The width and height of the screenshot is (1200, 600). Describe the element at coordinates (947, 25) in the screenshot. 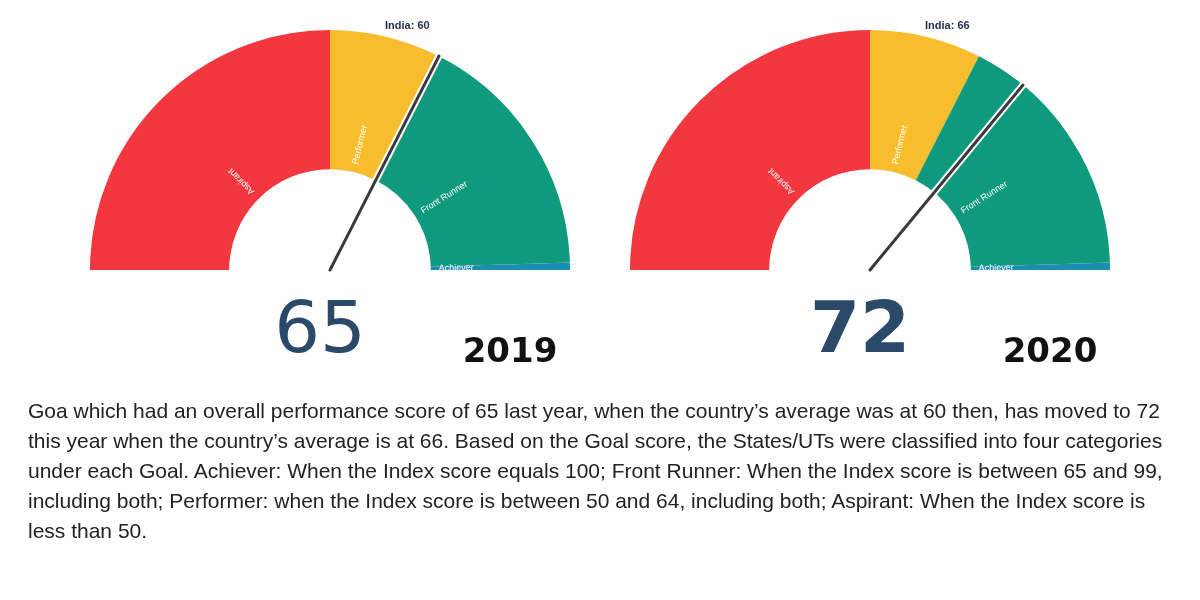

I see `text: India: 66` at that location.